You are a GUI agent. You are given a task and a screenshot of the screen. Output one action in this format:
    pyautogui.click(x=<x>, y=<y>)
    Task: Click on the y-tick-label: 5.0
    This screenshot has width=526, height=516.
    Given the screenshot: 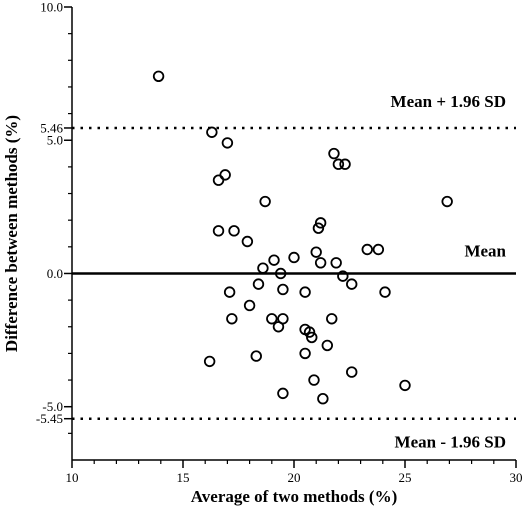 What is the action you would take?
    pyautogui.click(x=55, y=140)
    